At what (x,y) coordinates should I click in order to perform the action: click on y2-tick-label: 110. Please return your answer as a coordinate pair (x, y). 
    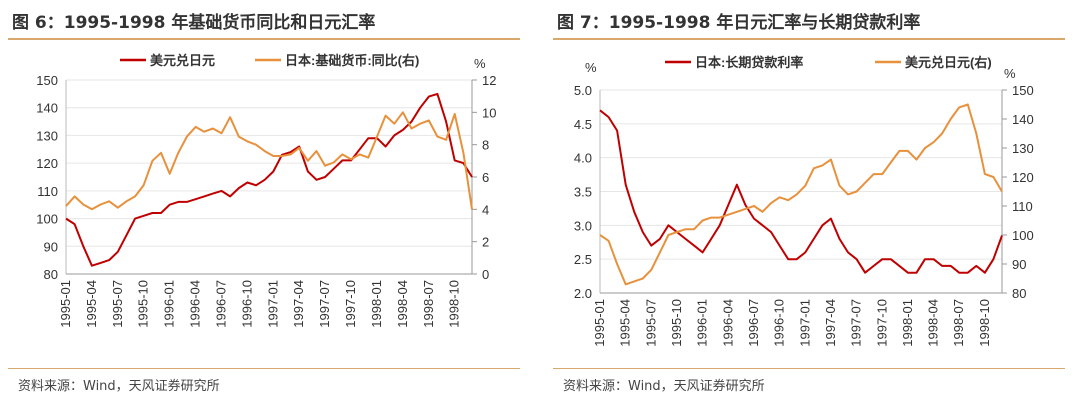
    Looking at the image, I should click on (1022, 206).